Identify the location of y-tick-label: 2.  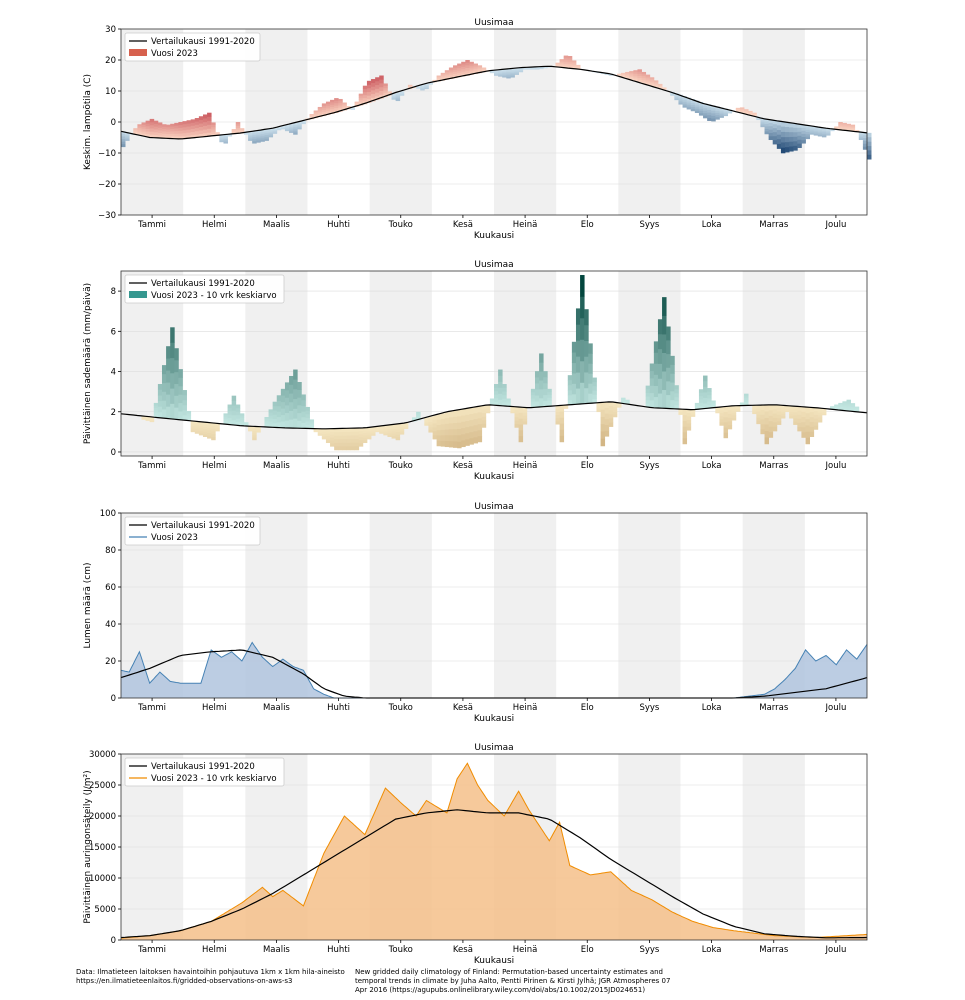
(113, 413).